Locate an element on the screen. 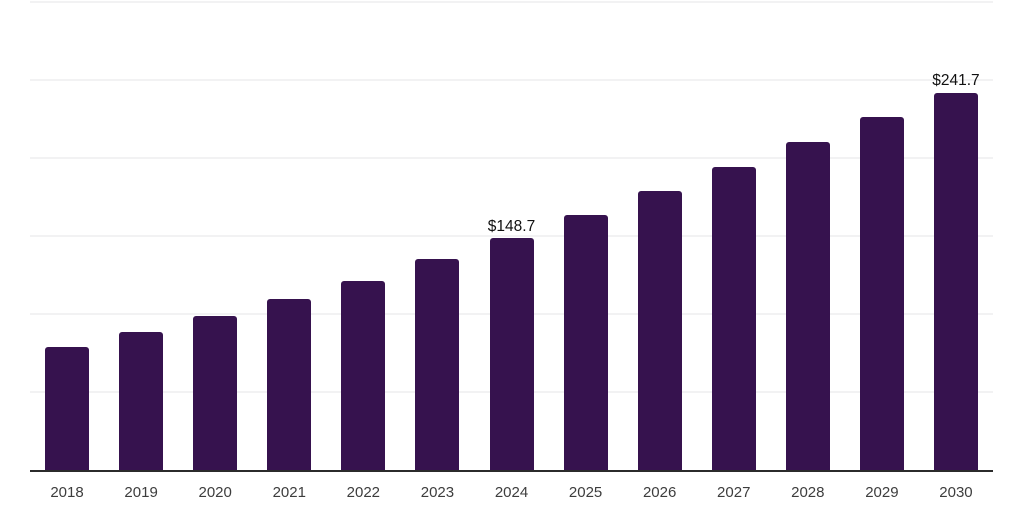 This screenshot has height=512, width=1024. bar-slot-2018 is located at coordinates (67, 236).